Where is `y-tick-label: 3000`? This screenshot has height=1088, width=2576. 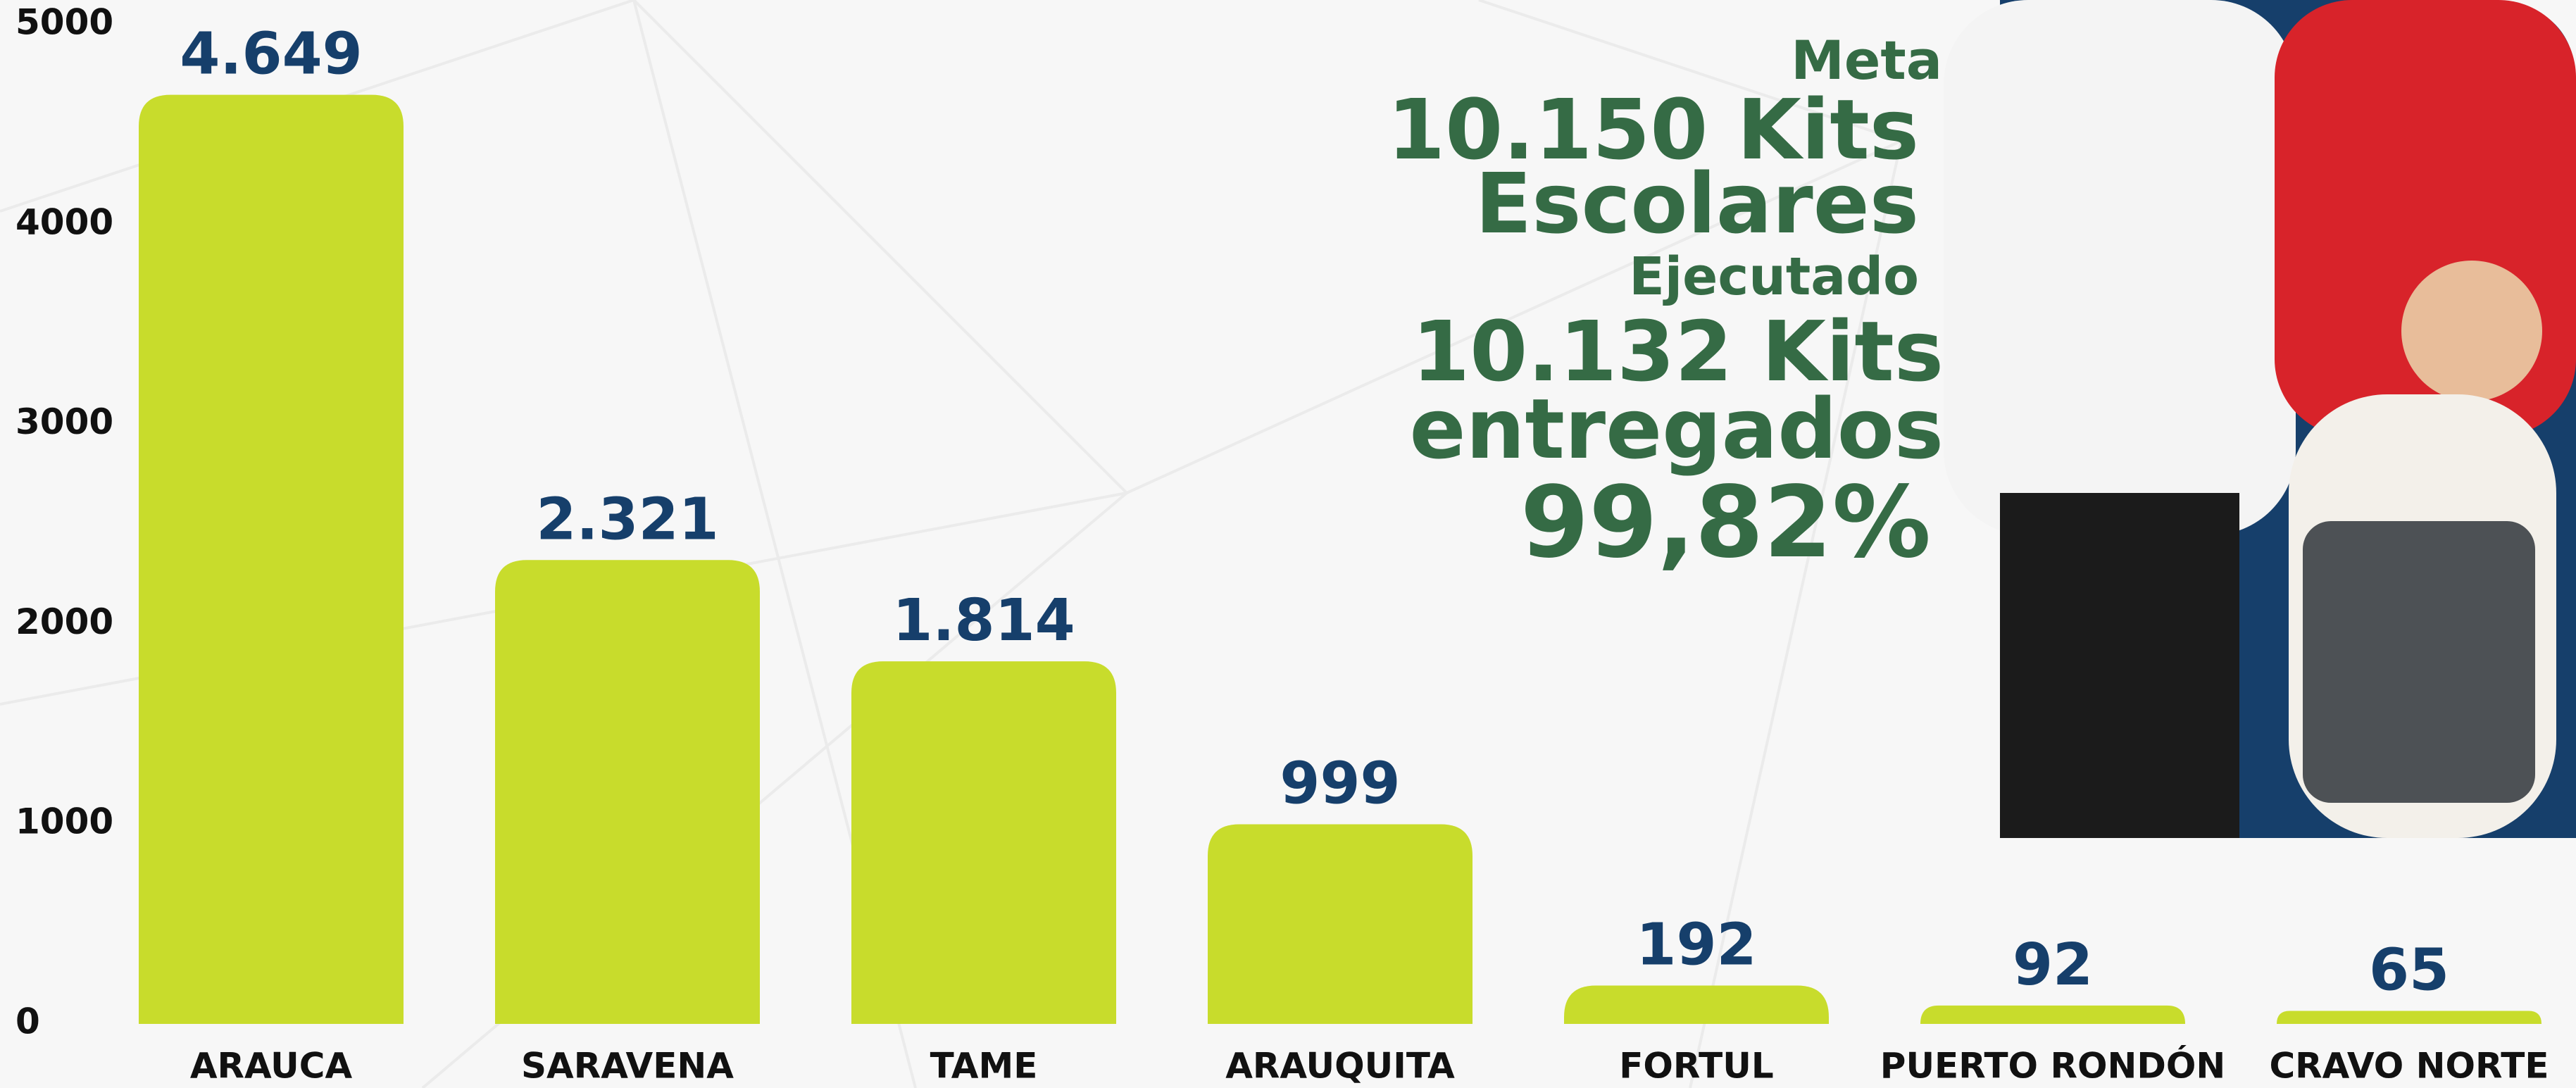
y-tick-label: 3000 is located at coordinates (64, 421).